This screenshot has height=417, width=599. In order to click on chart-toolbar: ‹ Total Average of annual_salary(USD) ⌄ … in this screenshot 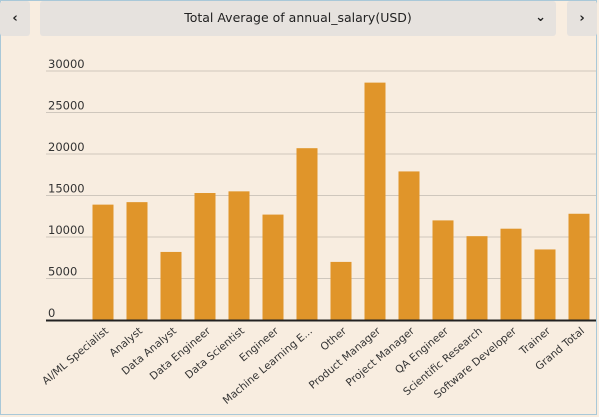, I will do `click(299, 18)`.